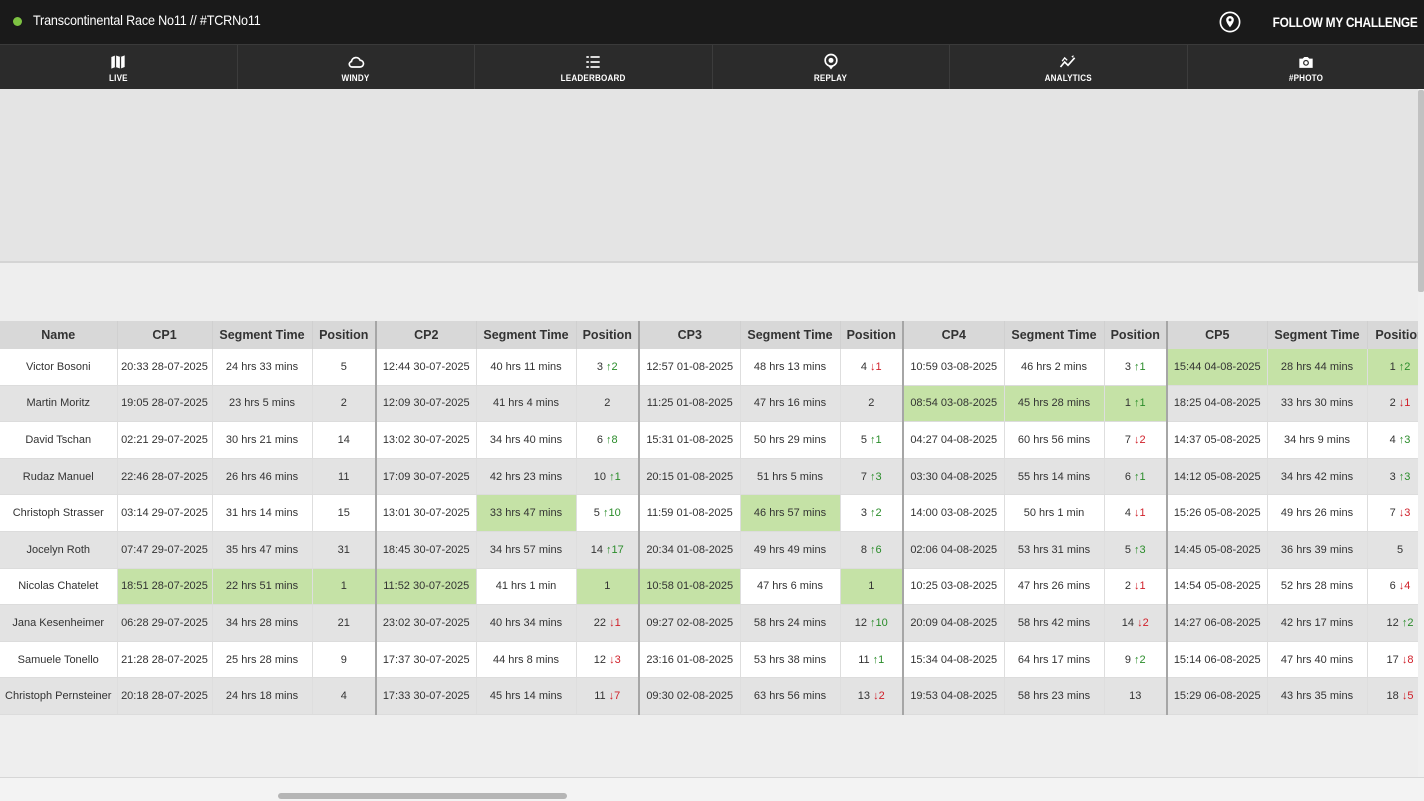 This screenshot has width=1424, height=801. I want to click on segment-time: 34 hrs 40 mins, so click(526, 440).